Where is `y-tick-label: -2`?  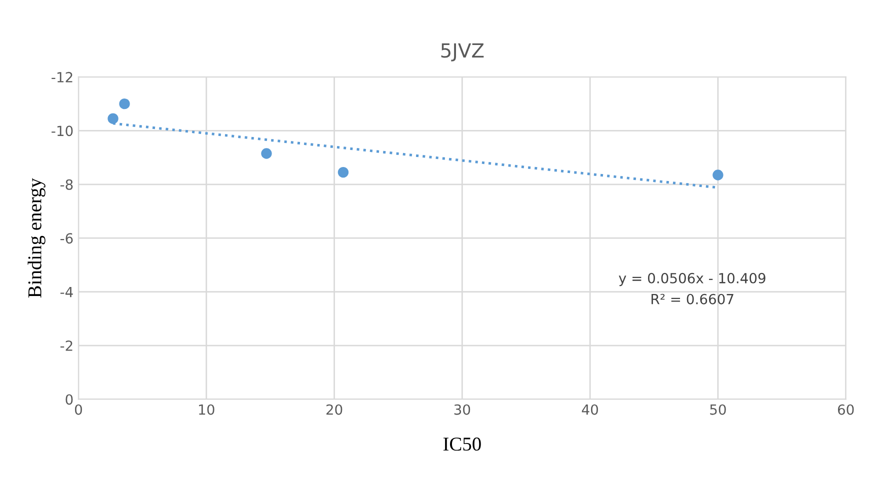 y-tick-label: -2 is located at coordinates (66, 345).